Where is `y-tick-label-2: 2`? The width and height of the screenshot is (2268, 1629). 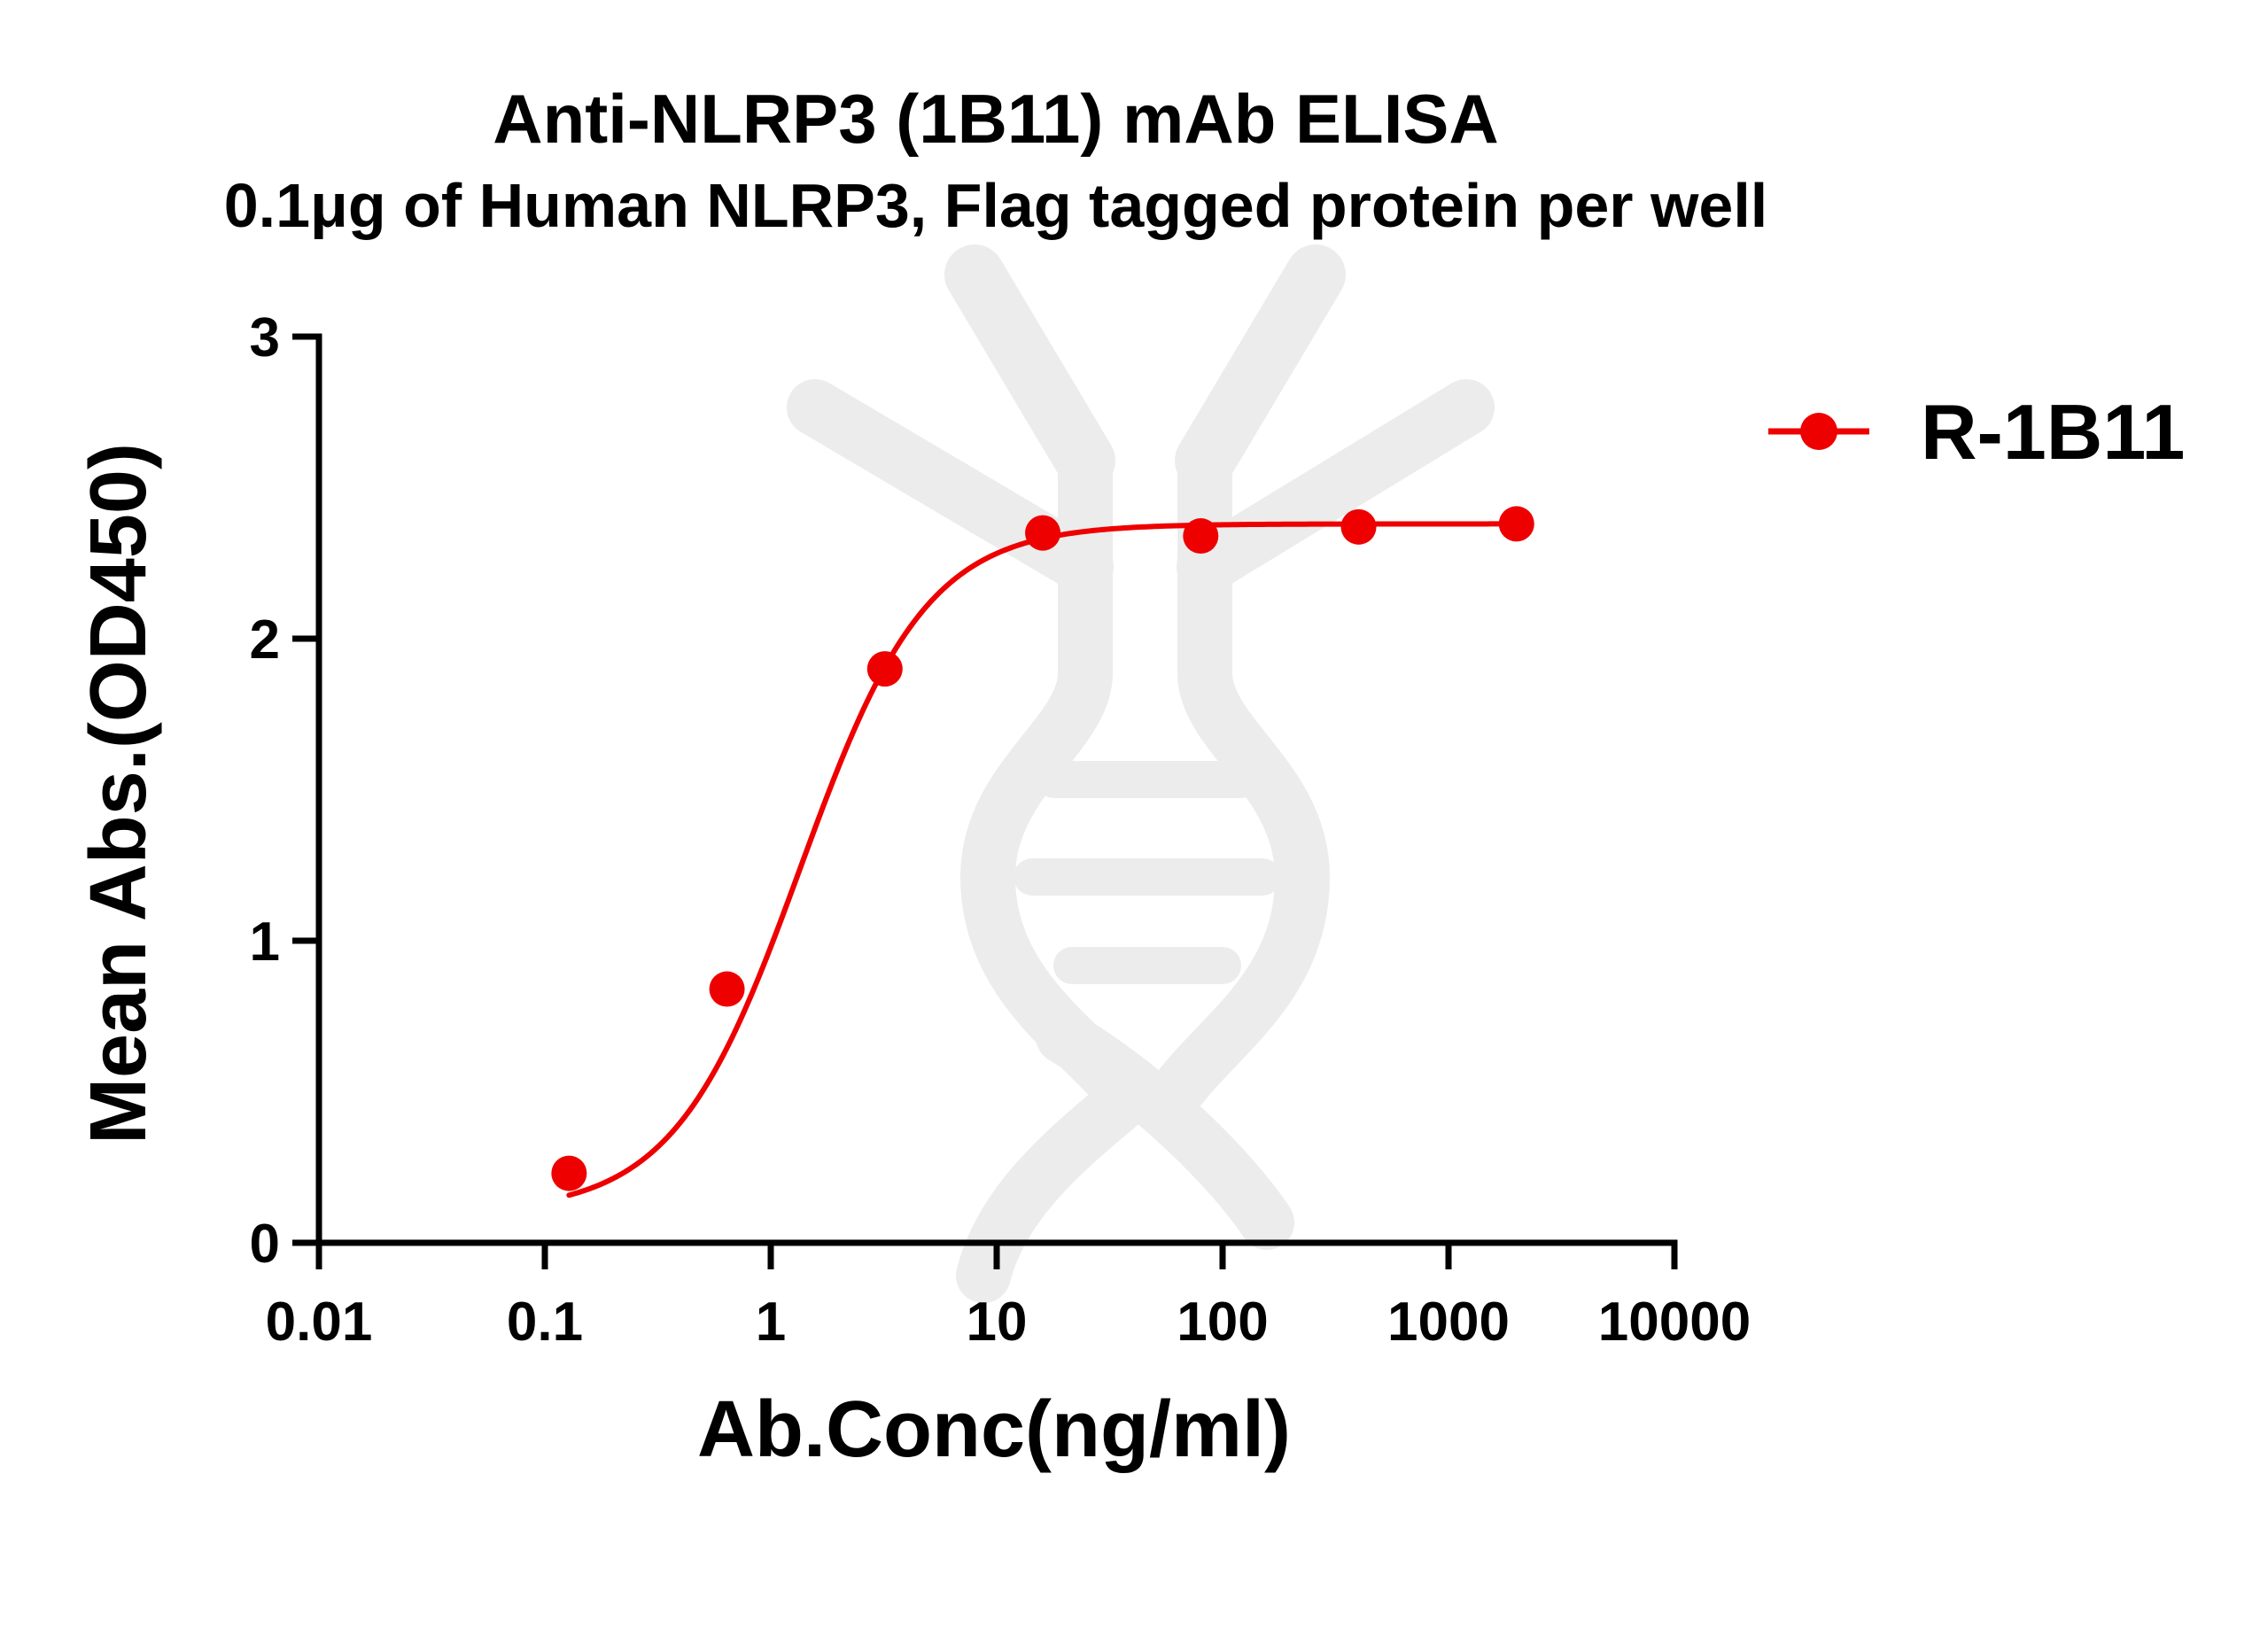 y-tick-label-2: 2 is located at coordinates (265, 640).